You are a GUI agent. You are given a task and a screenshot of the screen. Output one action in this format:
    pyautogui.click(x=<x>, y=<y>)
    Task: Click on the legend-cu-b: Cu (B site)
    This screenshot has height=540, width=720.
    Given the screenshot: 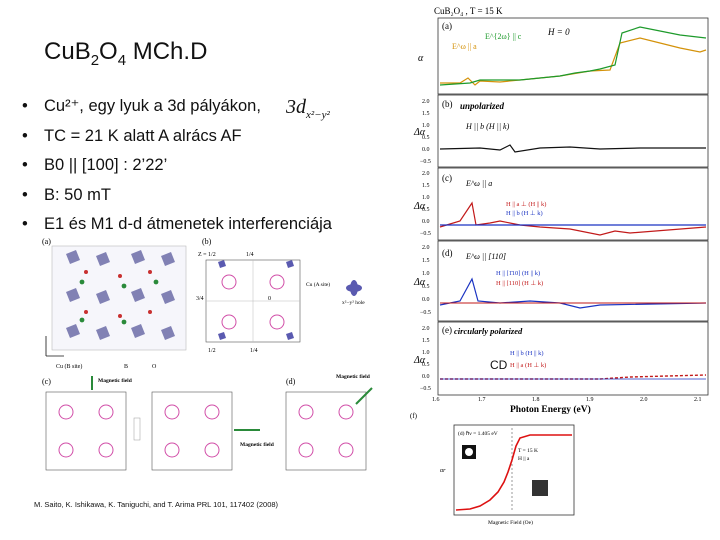 What is the action you would take?
    pyautogui.click(x=69, y=366)
    